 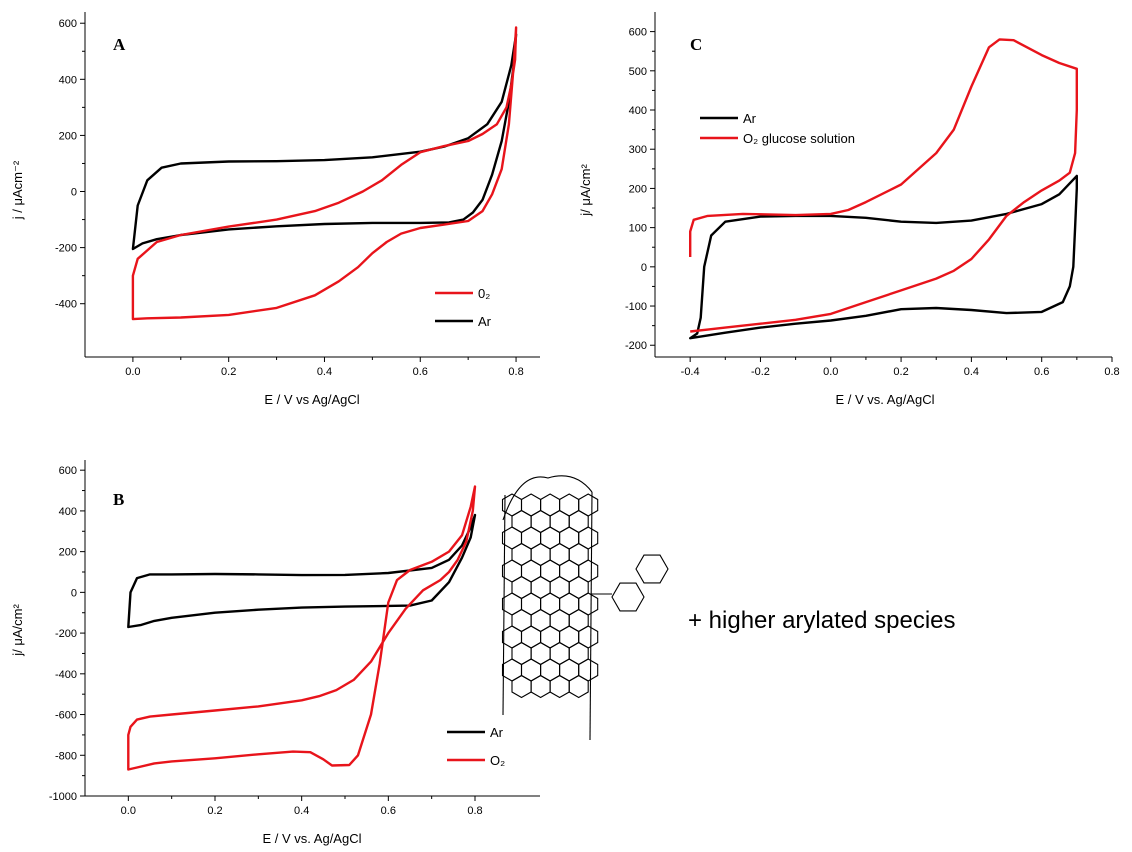 I want to click on panel-a-y-axis-label: j / μAcm⁻², so click(x=17, y=190).